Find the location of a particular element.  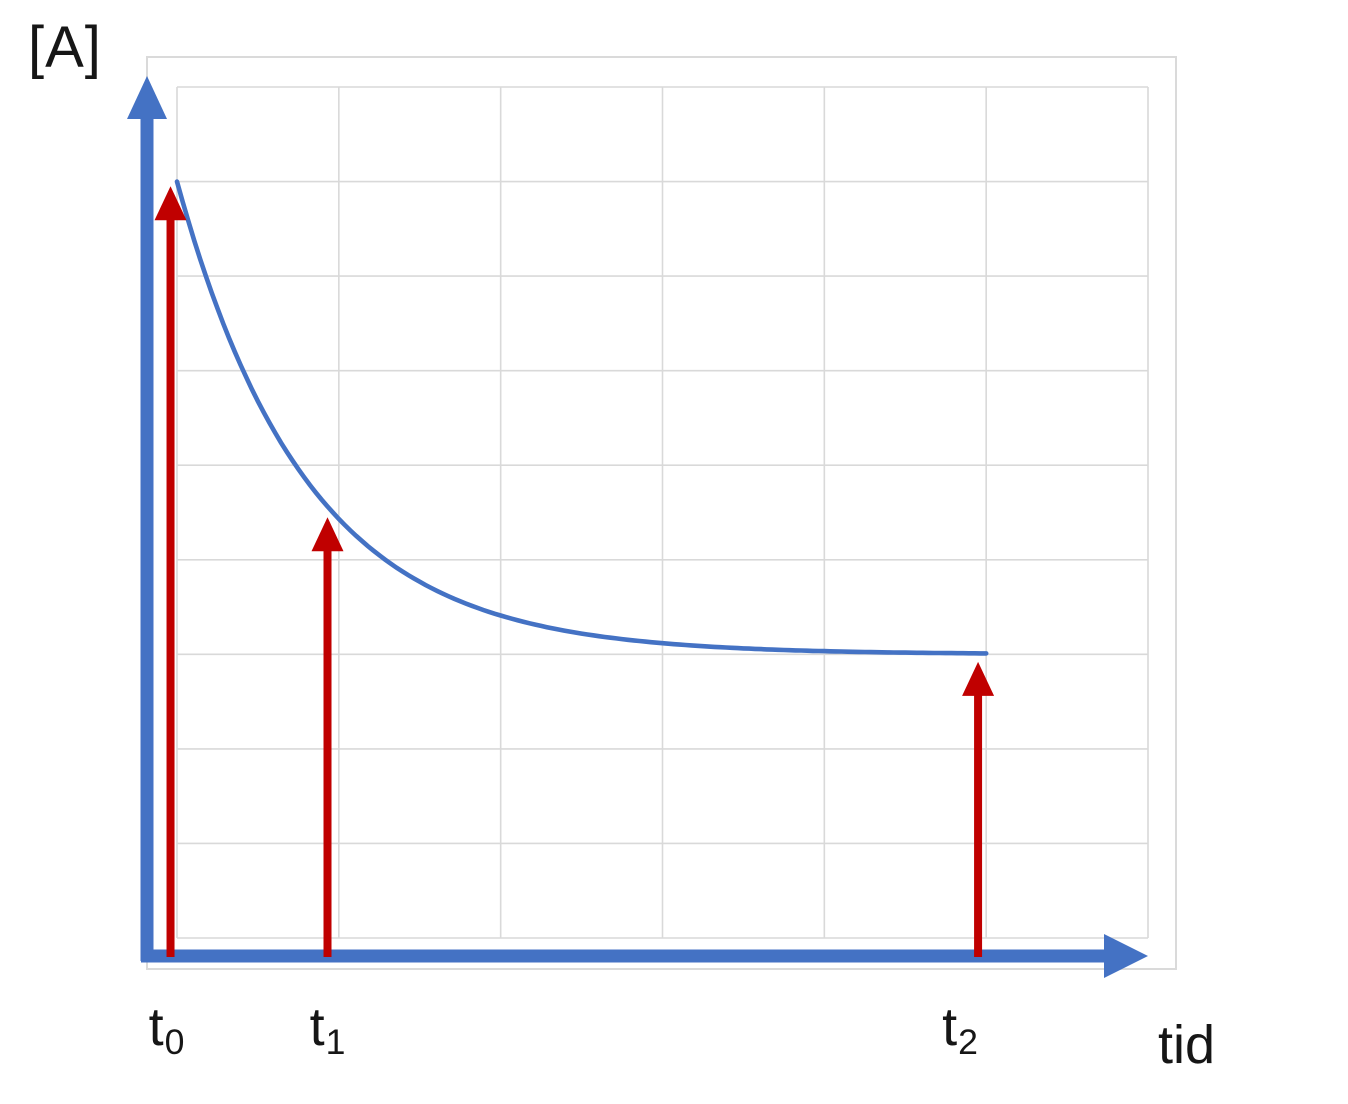

tick-label-t0: t0 is located at coordinates (167, 1029).